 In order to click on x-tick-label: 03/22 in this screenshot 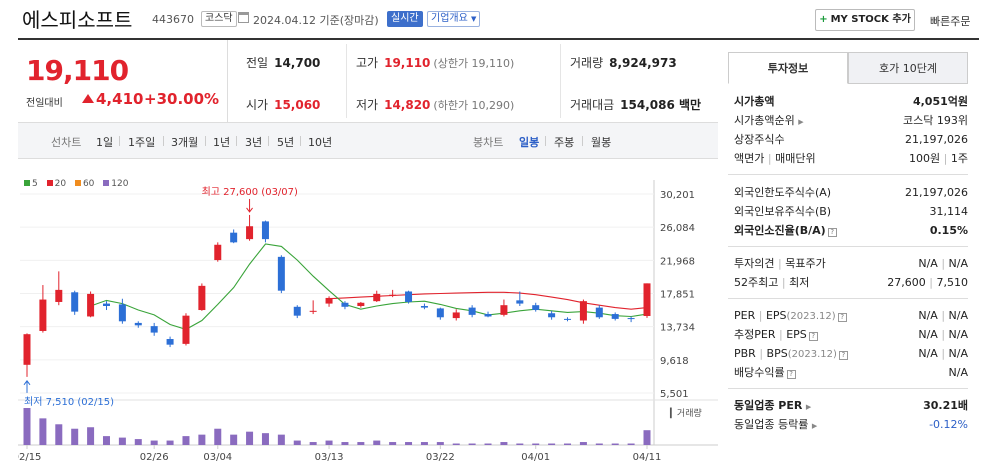, I will do `click(440, 457)`.